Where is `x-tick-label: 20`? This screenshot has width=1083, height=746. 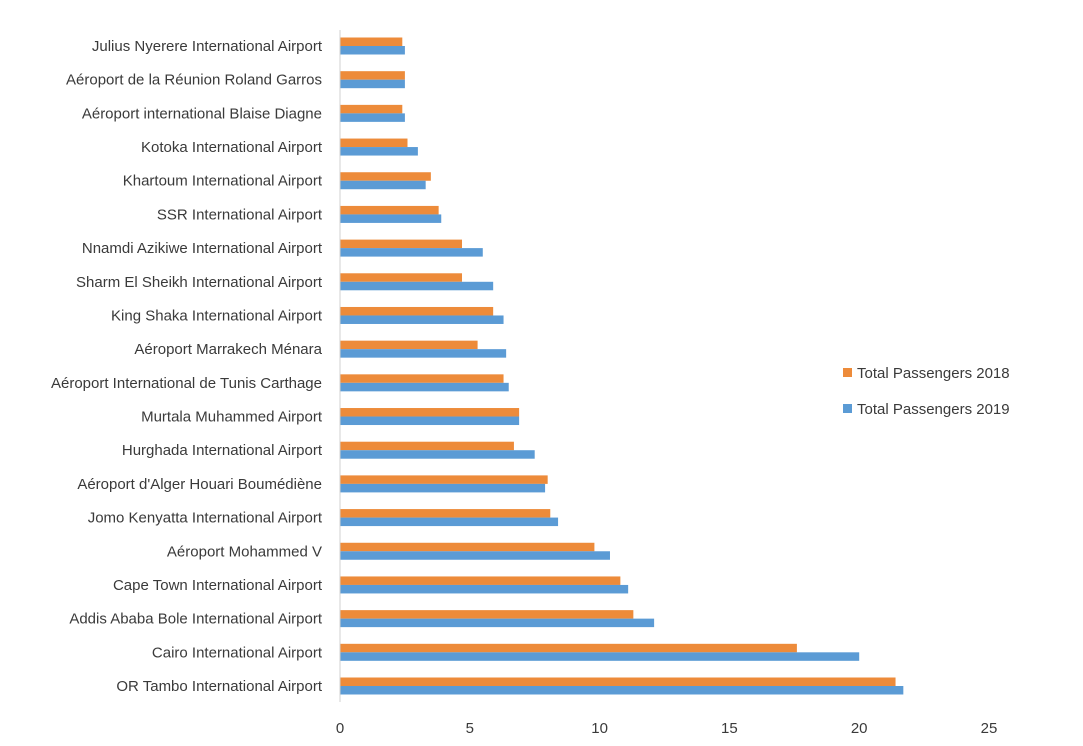
x-tick-label: 20 is located at coordinates (859, 728).